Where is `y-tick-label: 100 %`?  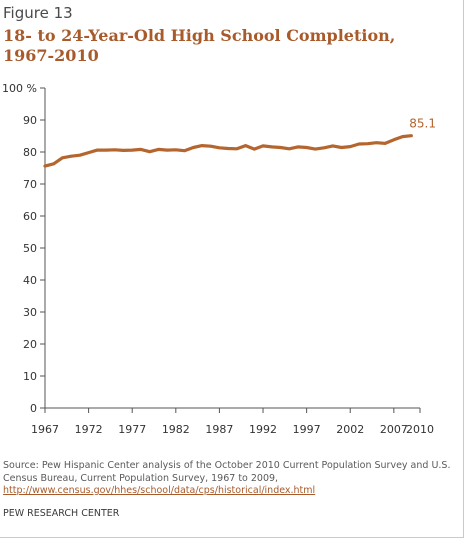
y-tick-label: 100 % is located at coordinates (19, 88).